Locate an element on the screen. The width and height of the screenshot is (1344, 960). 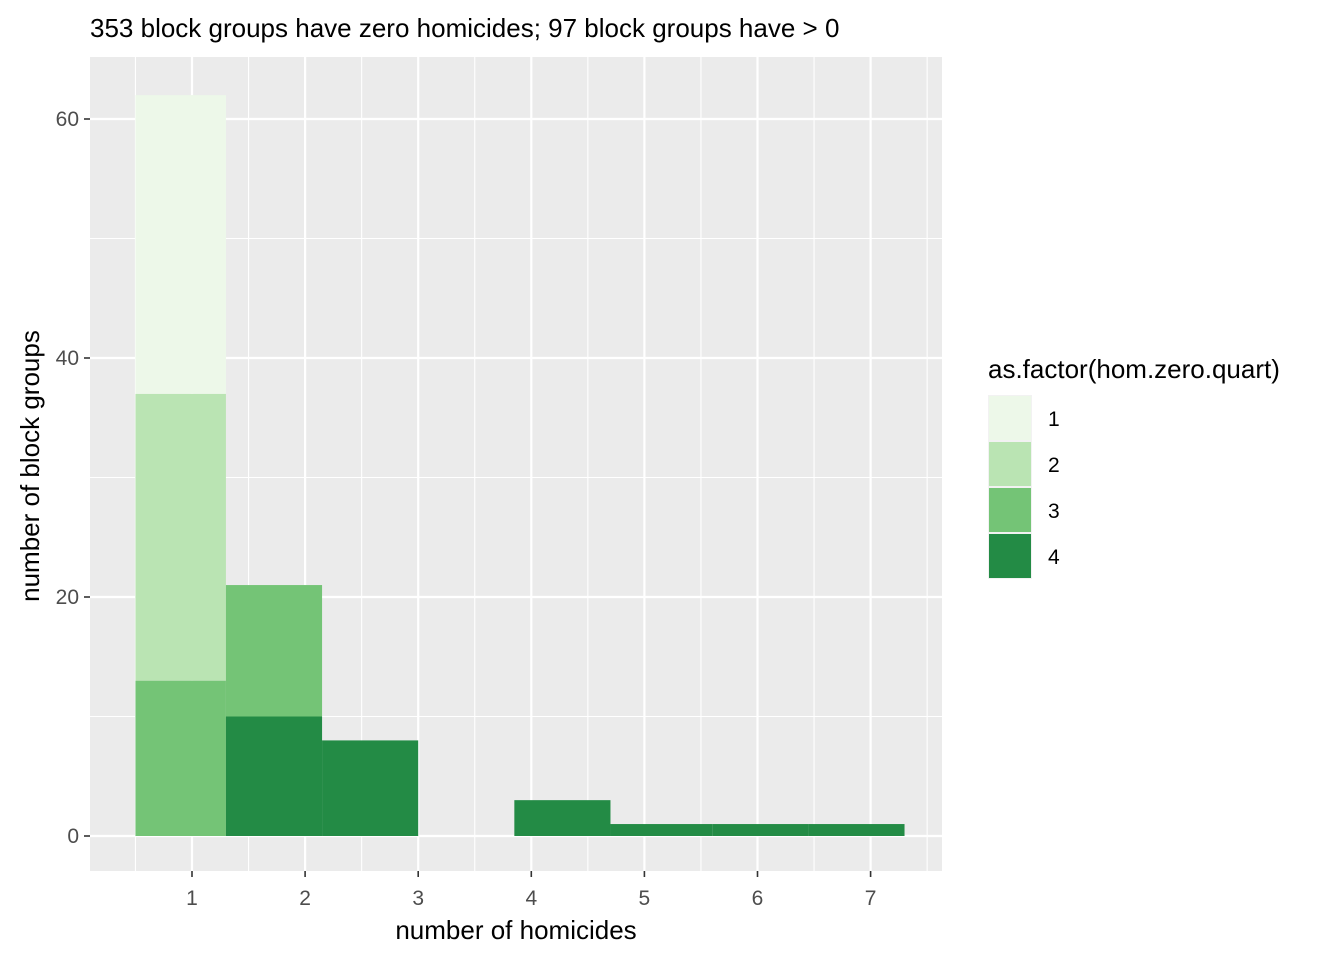
legend-title: as.factor(hom.zero.quart) is located at coordinates (1134, 369).